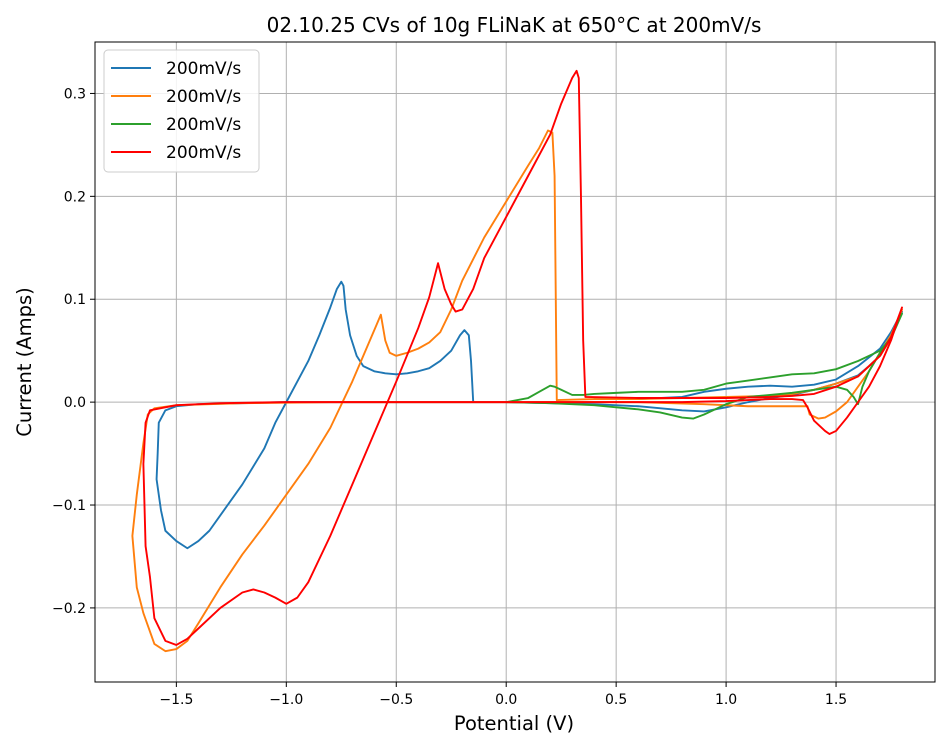 This screenshot has height=750, width=950. I want to click on x-tick-label: 0.0, so click(506, 700).